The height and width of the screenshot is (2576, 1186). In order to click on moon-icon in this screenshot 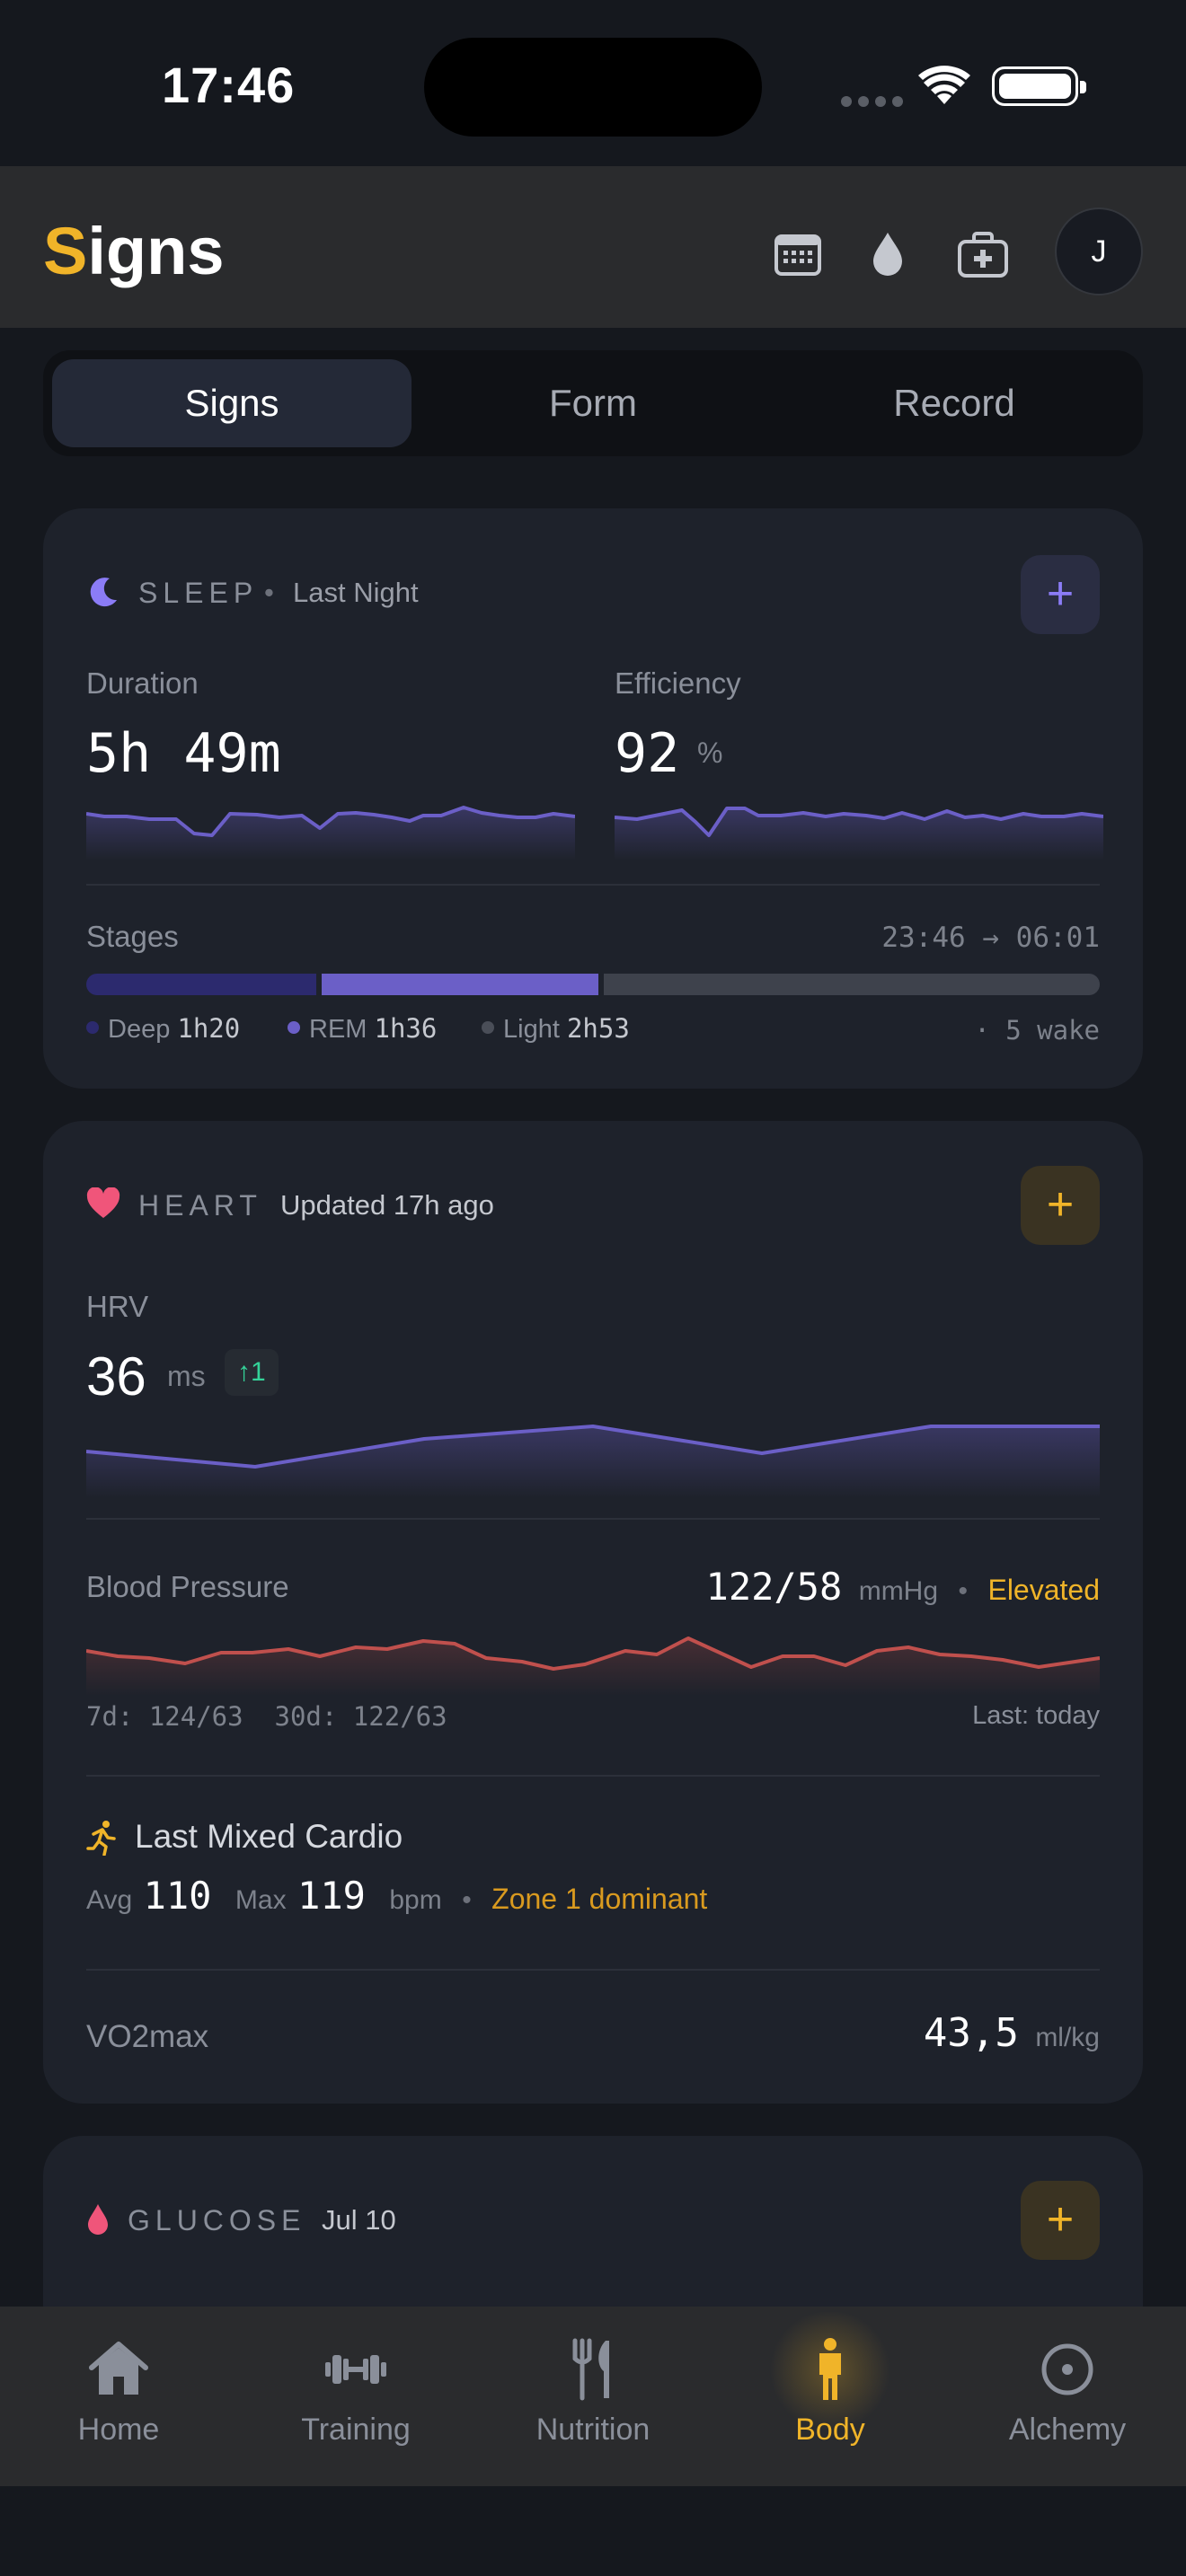, I will do `click(103, 592)`.